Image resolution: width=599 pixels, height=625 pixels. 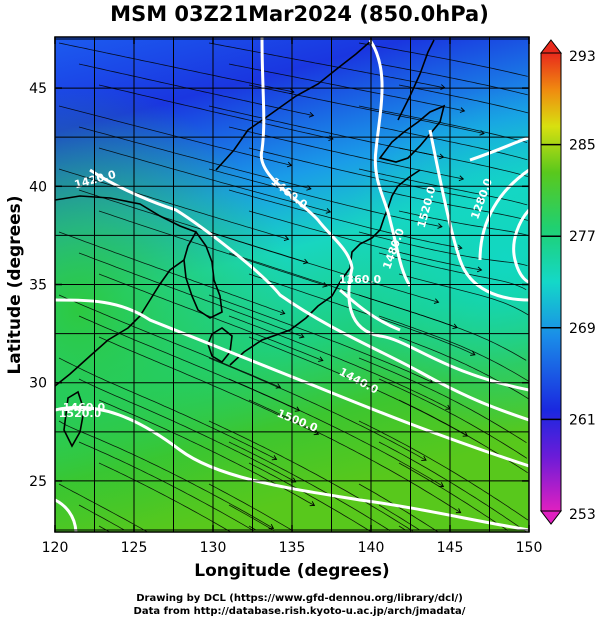 What do you see at coordinates (582, 57) in the screenshot?
I see `colorbar-tick-label: 293` at bounding box center [582, 57].